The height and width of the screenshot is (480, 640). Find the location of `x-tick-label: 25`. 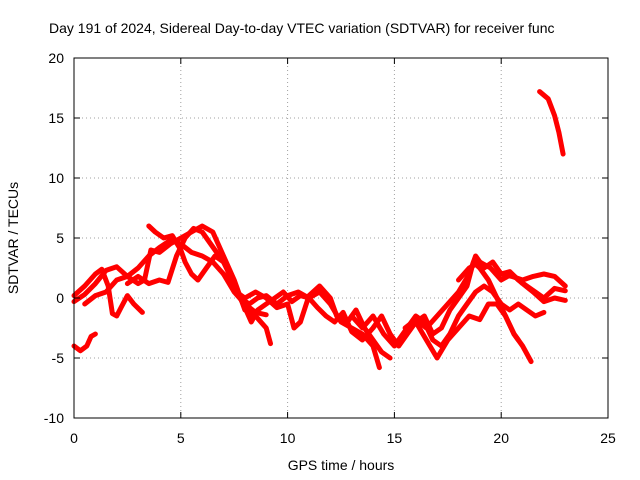

x-tick-label: 25 is located at coordinates (608, 438).